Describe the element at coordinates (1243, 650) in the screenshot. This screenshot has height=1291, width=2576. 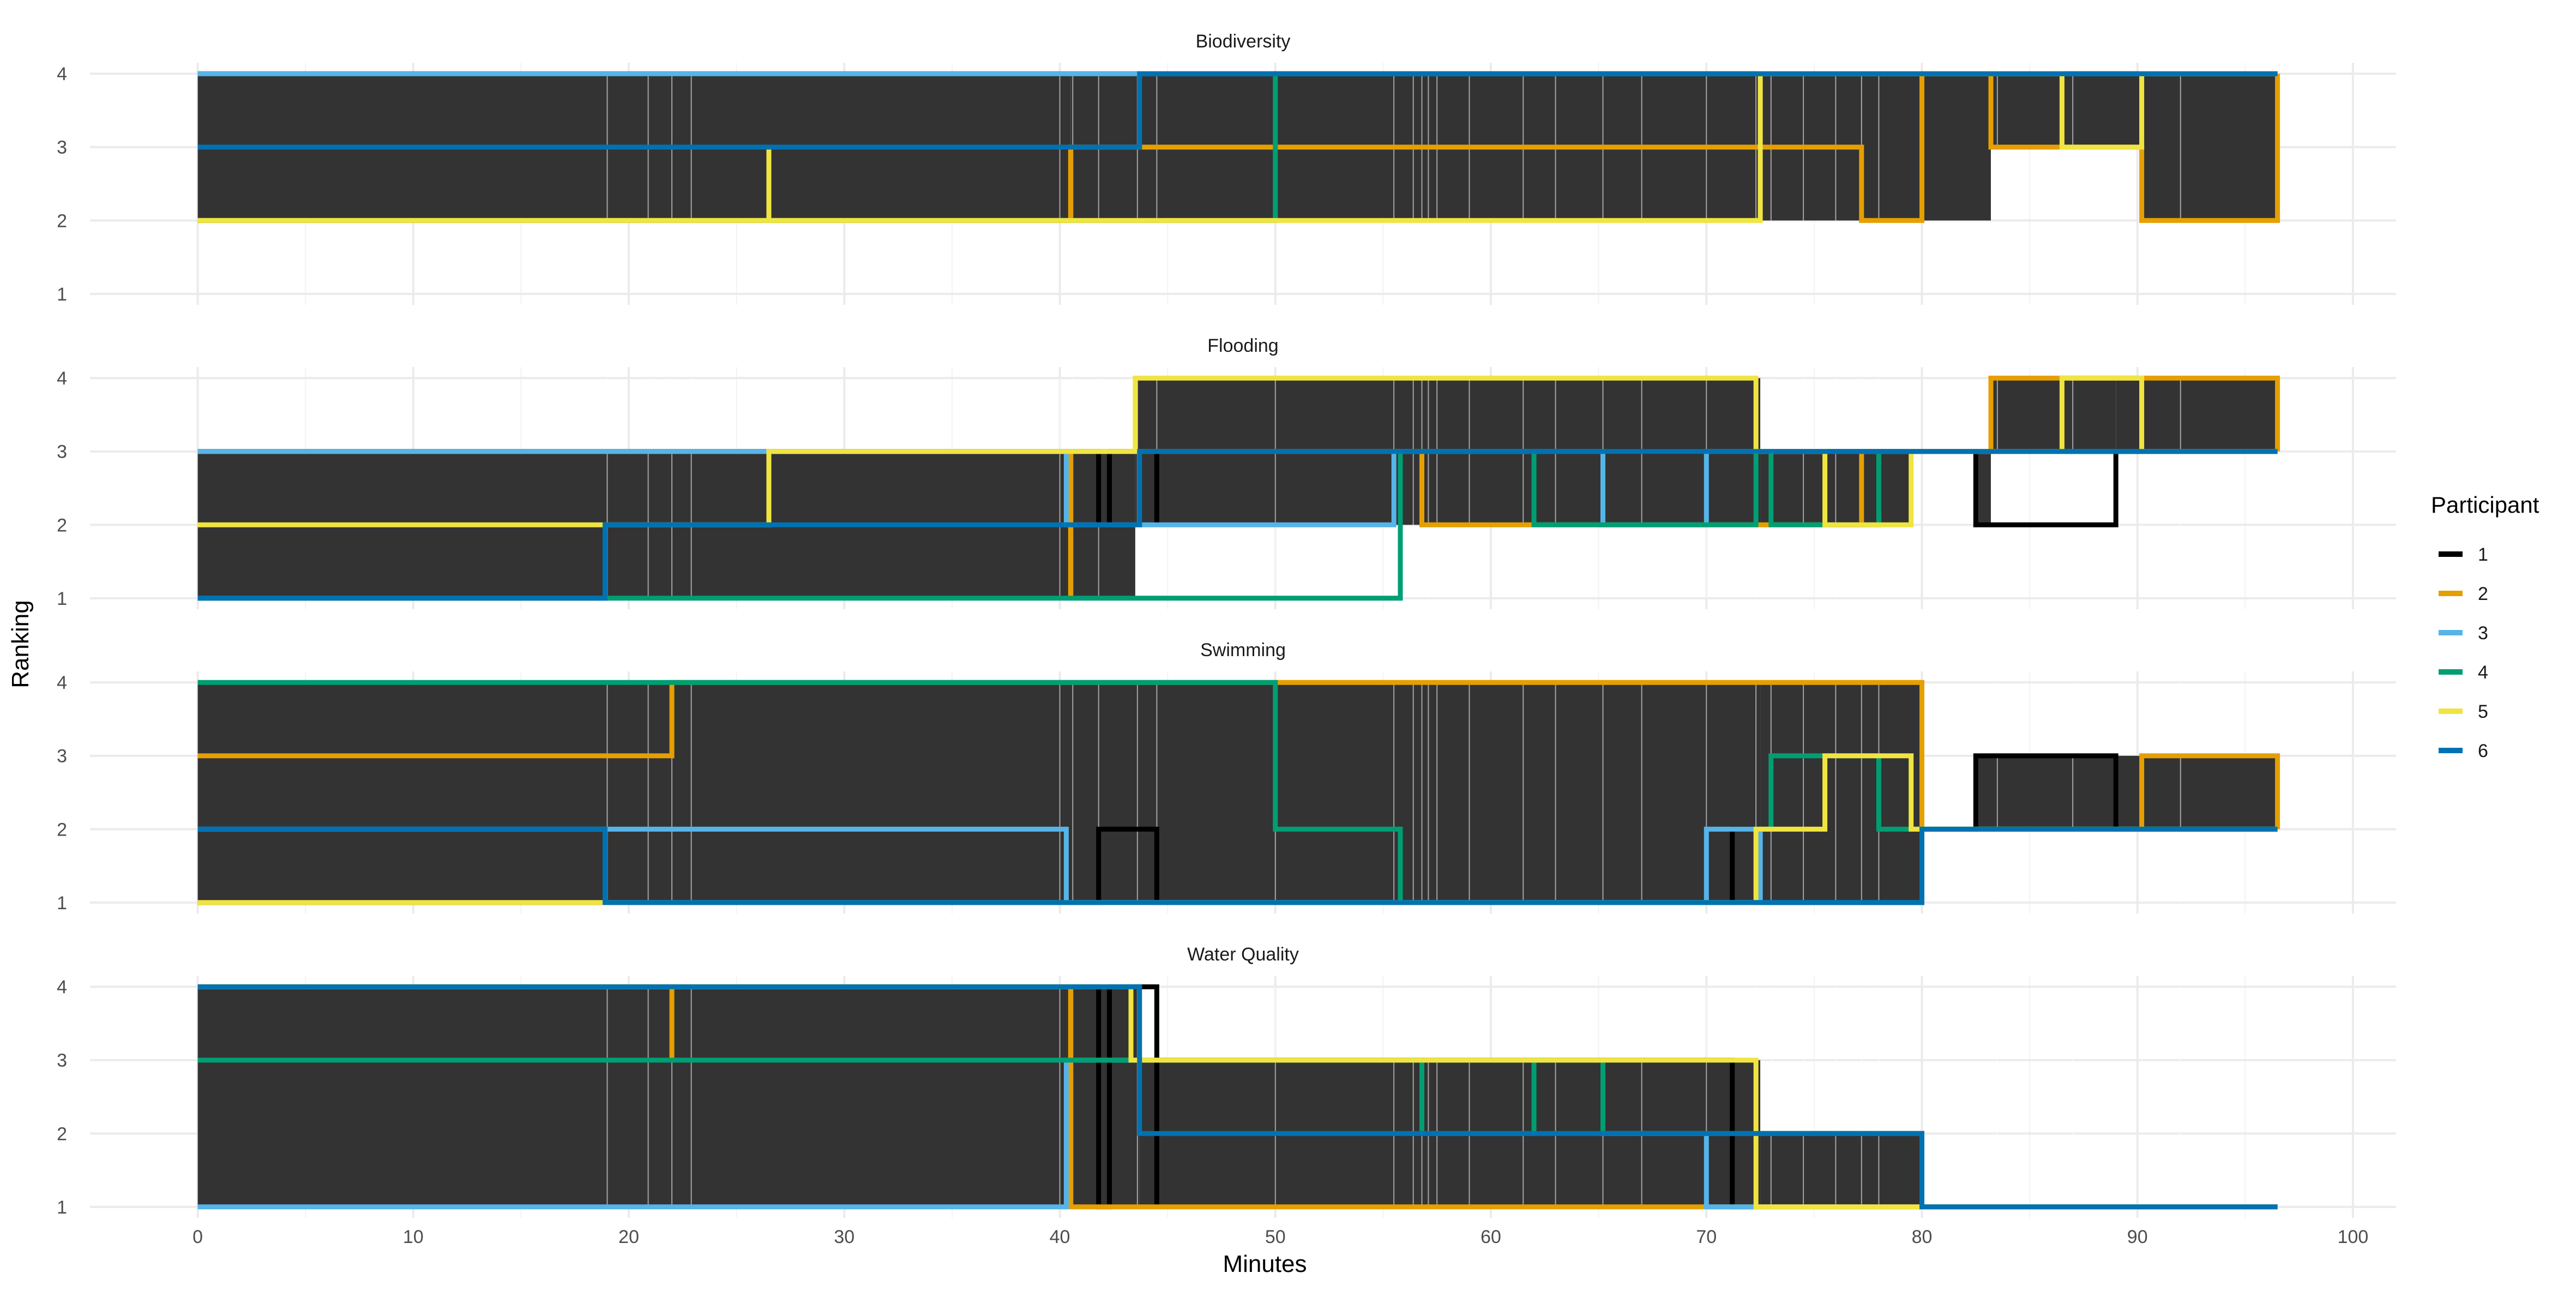
I see `panel-title: Swimming` at that location.